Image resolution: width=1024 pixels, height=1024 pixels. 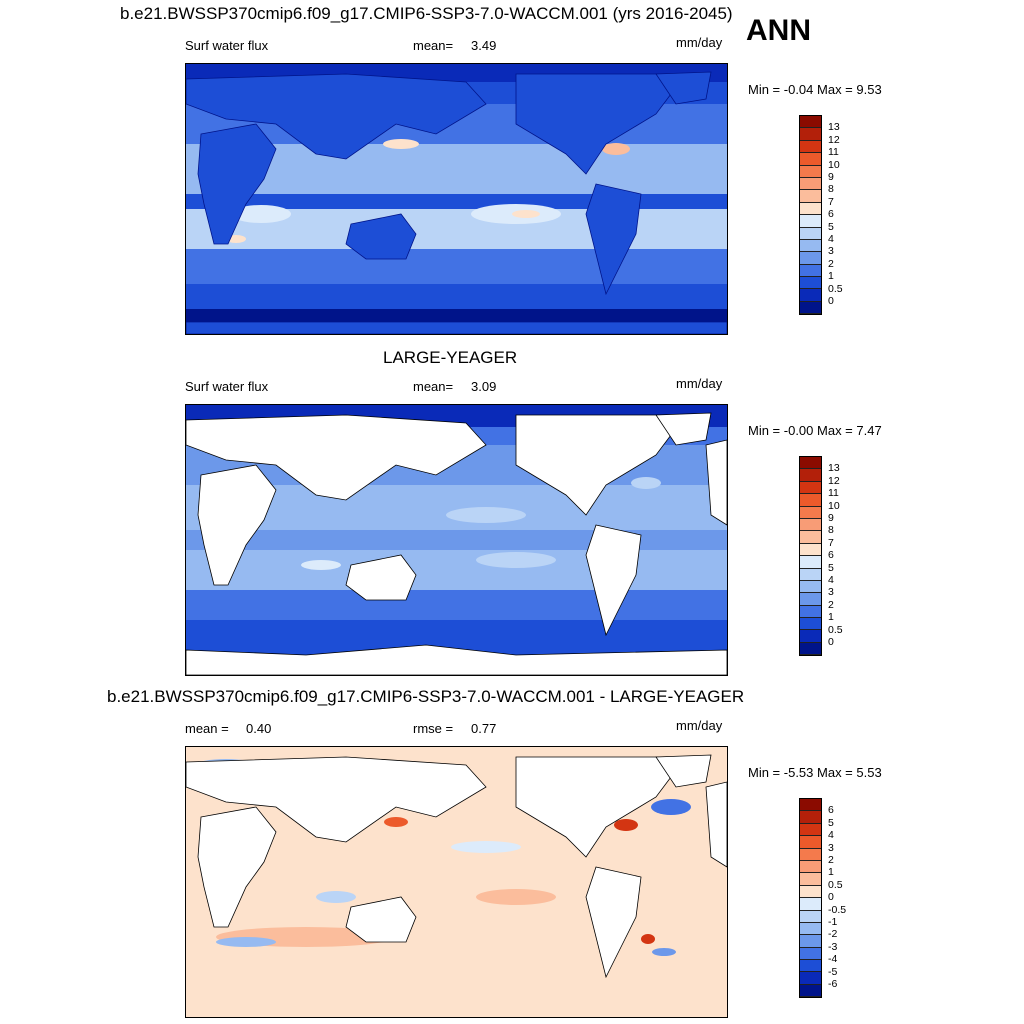 What do you see at coordinates (484, 728) in the screenshot?
I see `rmse-value: 0.77` at bounding box center [484, 728].